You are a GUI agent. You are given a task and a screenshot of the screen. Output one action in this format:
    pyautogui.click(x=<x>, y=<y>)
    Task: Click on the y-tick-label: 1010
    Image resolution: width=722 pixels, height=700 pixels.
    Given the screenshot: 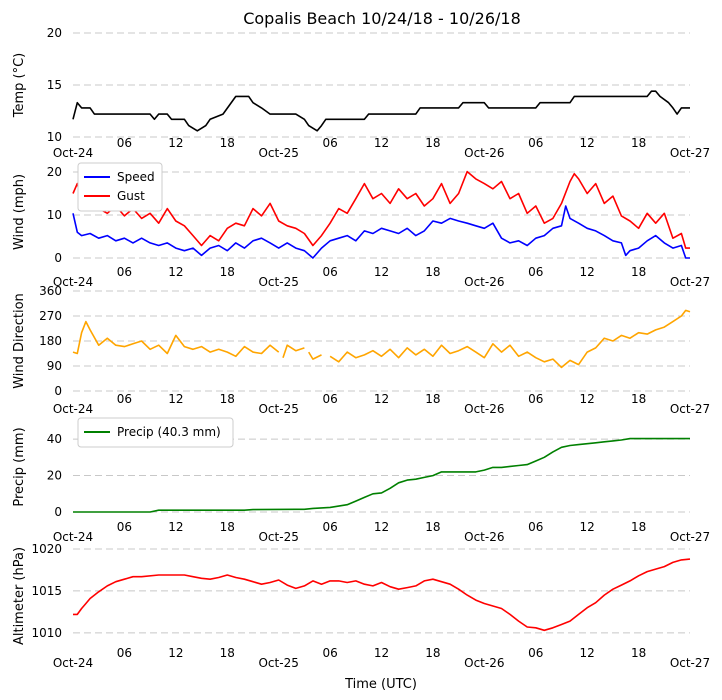 What is the action you would take?
    pyautogui.click(x=46, y=633)
    